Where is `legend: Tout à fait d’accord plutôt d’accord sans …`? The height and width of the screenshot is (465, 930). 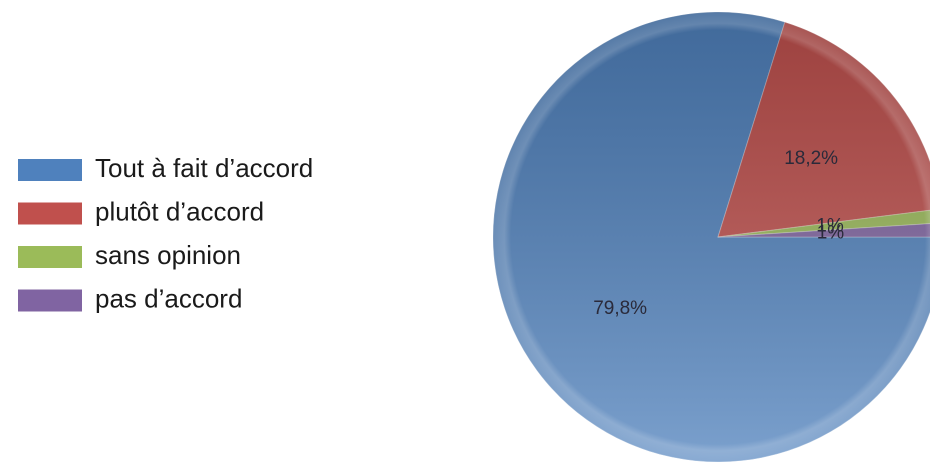
legend: Tout à fait d’accord plutôt d’accord sans … is located at coordinates (165, 233).